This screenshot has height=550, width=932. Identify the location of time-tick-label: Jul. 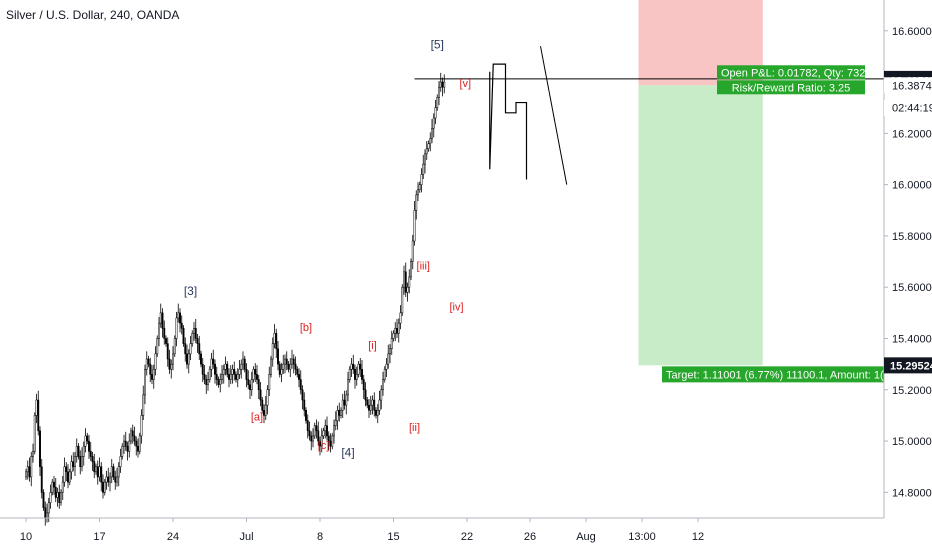
(246, 537).